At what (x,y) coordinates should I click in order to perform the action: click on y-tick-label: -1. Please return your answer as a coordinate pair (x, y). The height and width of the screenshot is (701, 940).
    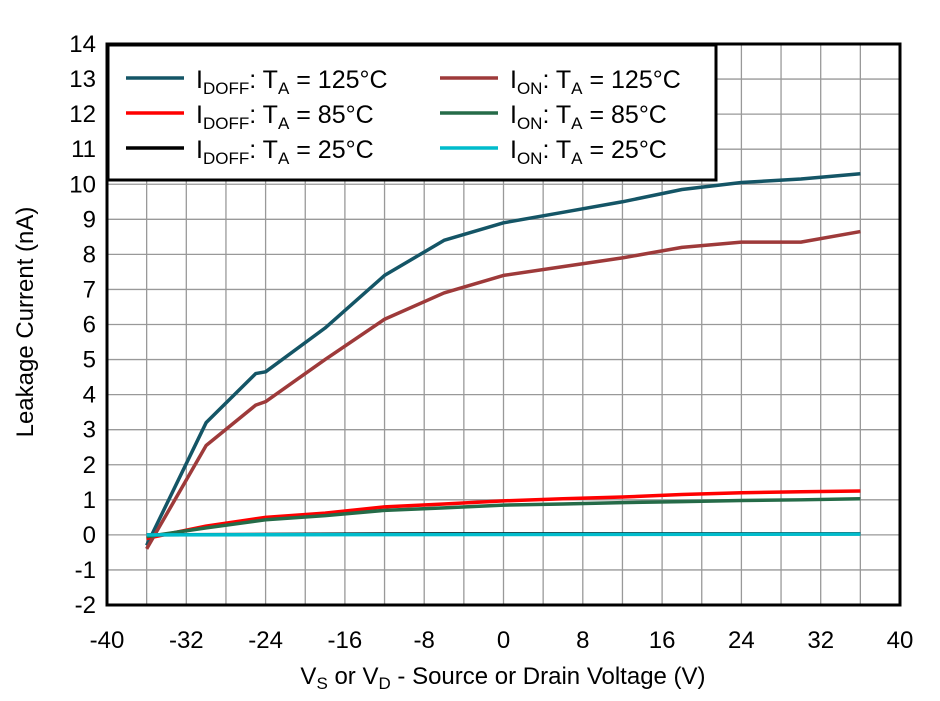
    Looking at the image, I should click on (85, 570).